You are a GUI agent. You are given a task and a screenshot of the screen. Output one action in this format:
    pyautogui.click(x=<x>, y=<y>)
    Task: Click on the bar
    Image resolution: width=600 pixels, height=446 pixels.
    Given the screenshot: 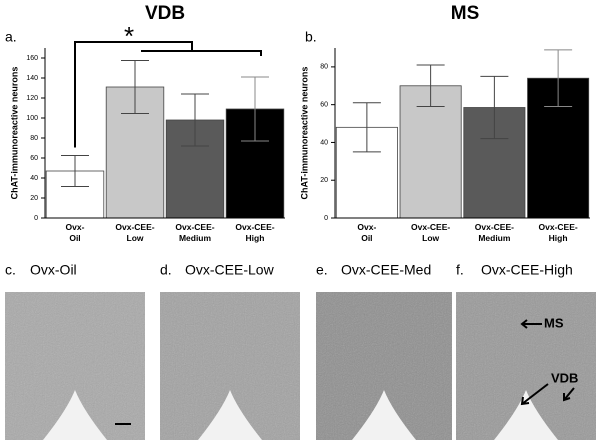 What is the action you would take?
    pyautogui.click(x=430, y=152)
    